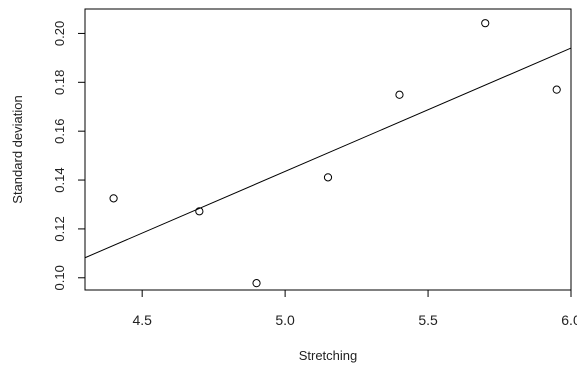 The height and width of the screenshot is (369, 577). What do you see at coordinates (68, 155) in the screenshot?
I see `y-axis: 0.10 0.12 0.14 0.16 0.18 0.20` at bounding box center [68, 155].